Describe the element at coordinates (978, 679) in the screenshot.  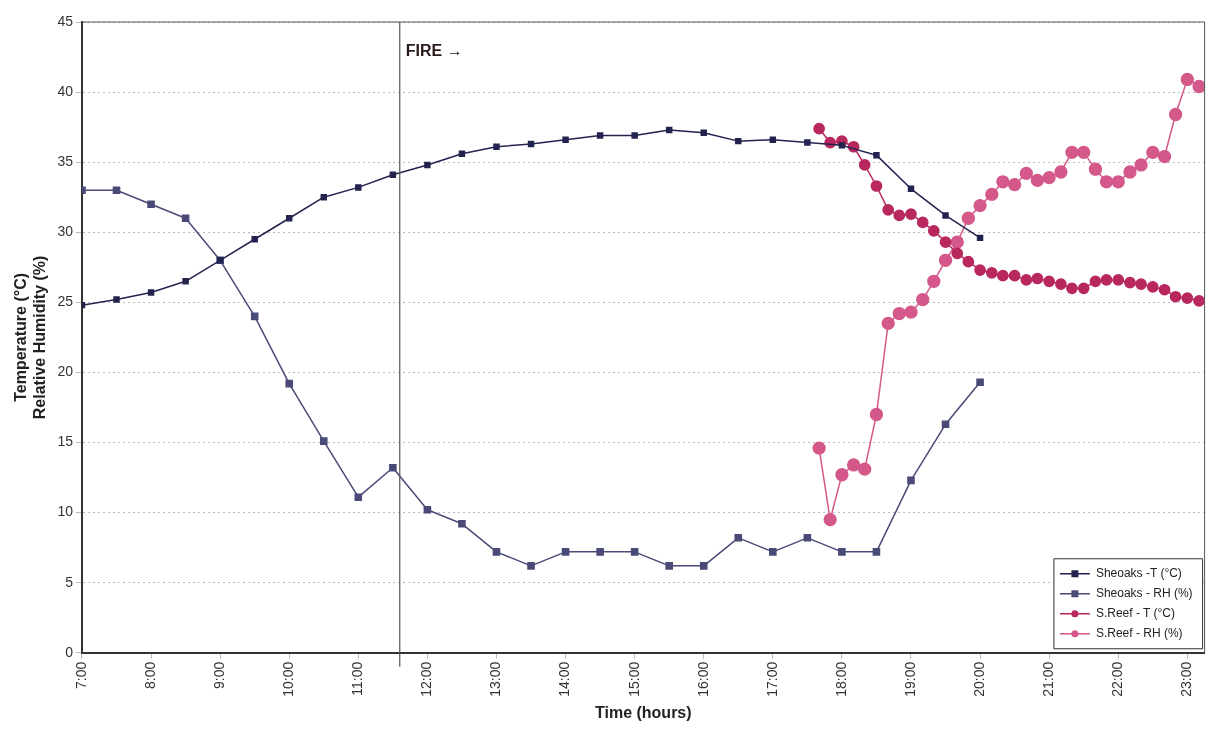
I see `x-tick-label: 20:00` at that location.